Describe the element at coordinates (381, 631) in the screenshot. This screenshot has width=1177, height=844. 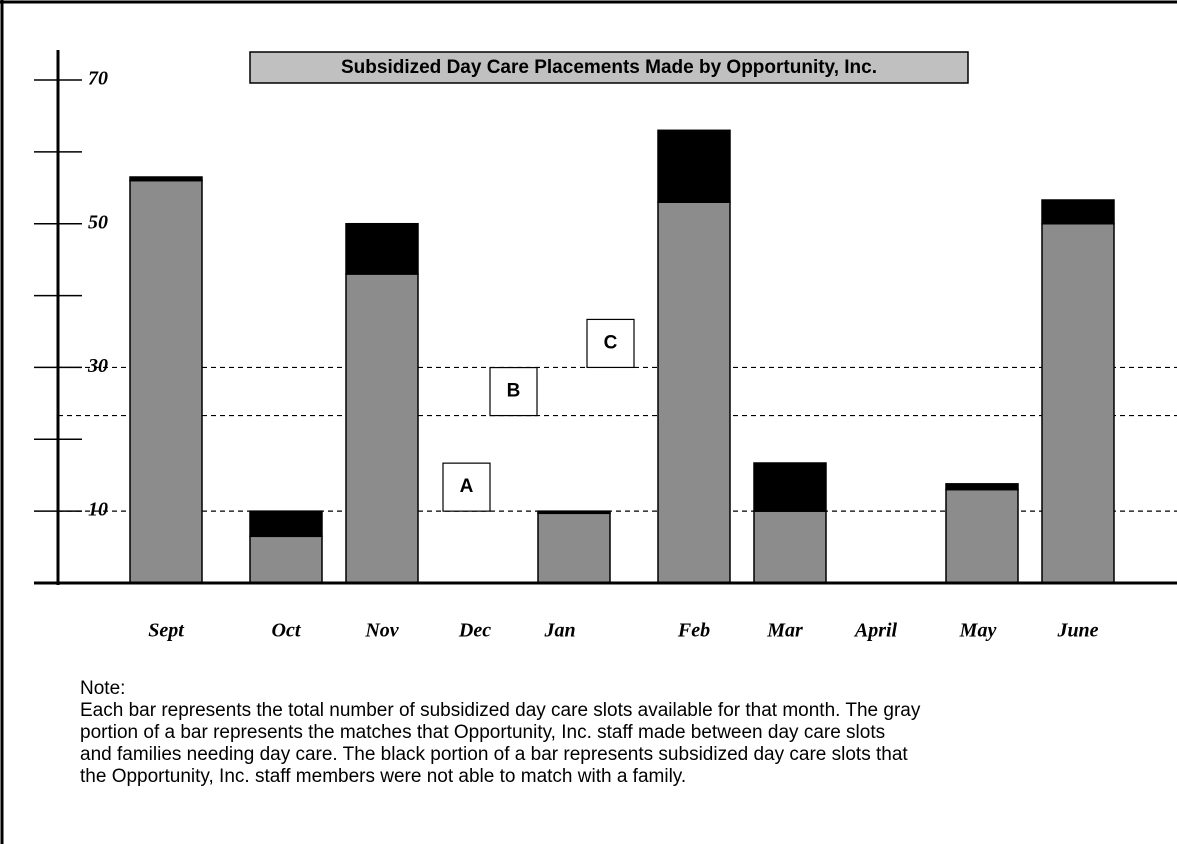
I see `x-tick-label: Nov` at that location.